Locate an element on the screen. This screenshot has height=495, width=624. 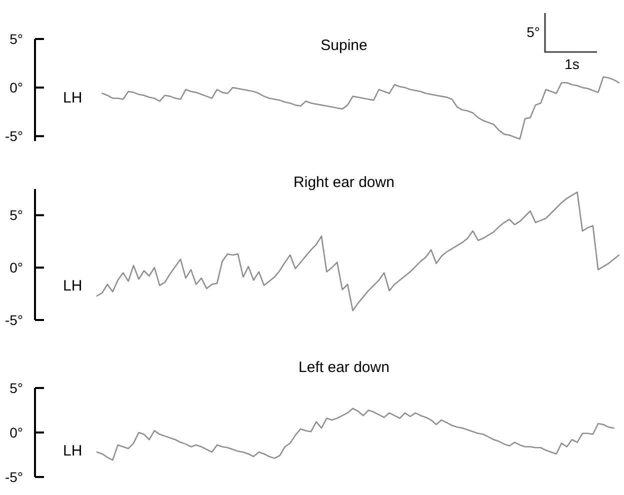
chart-title: Right ear down is located at coordinates (344, 182).